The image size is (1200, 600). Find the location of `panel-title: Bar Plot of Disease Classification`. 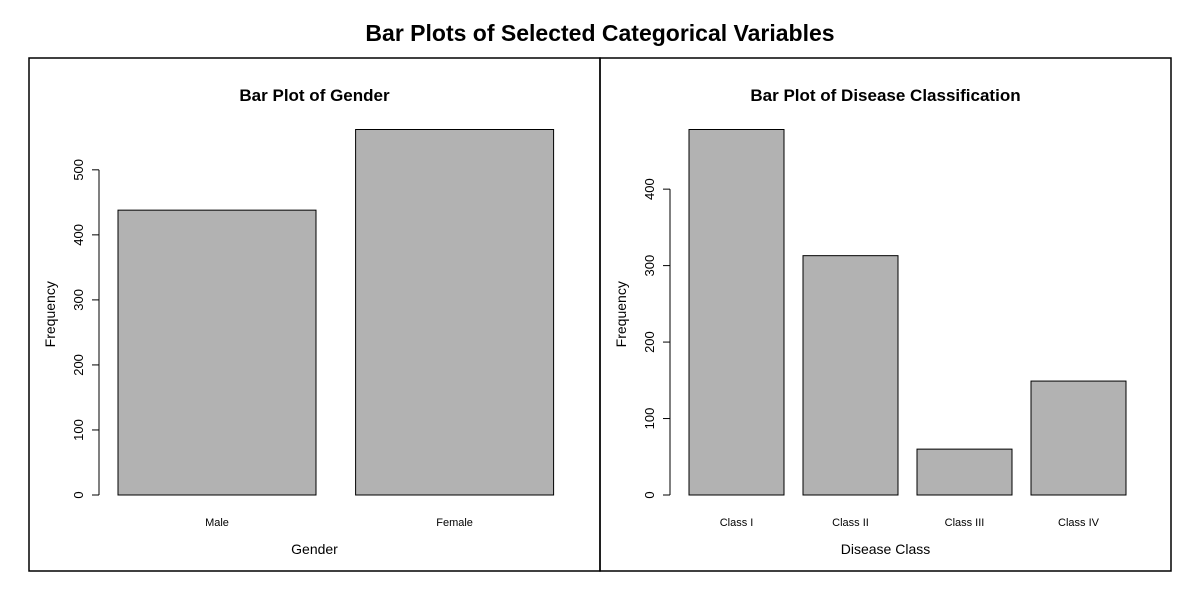

panel-title: Bar Plot of Disease Classification is located at coordinates (885, 95).